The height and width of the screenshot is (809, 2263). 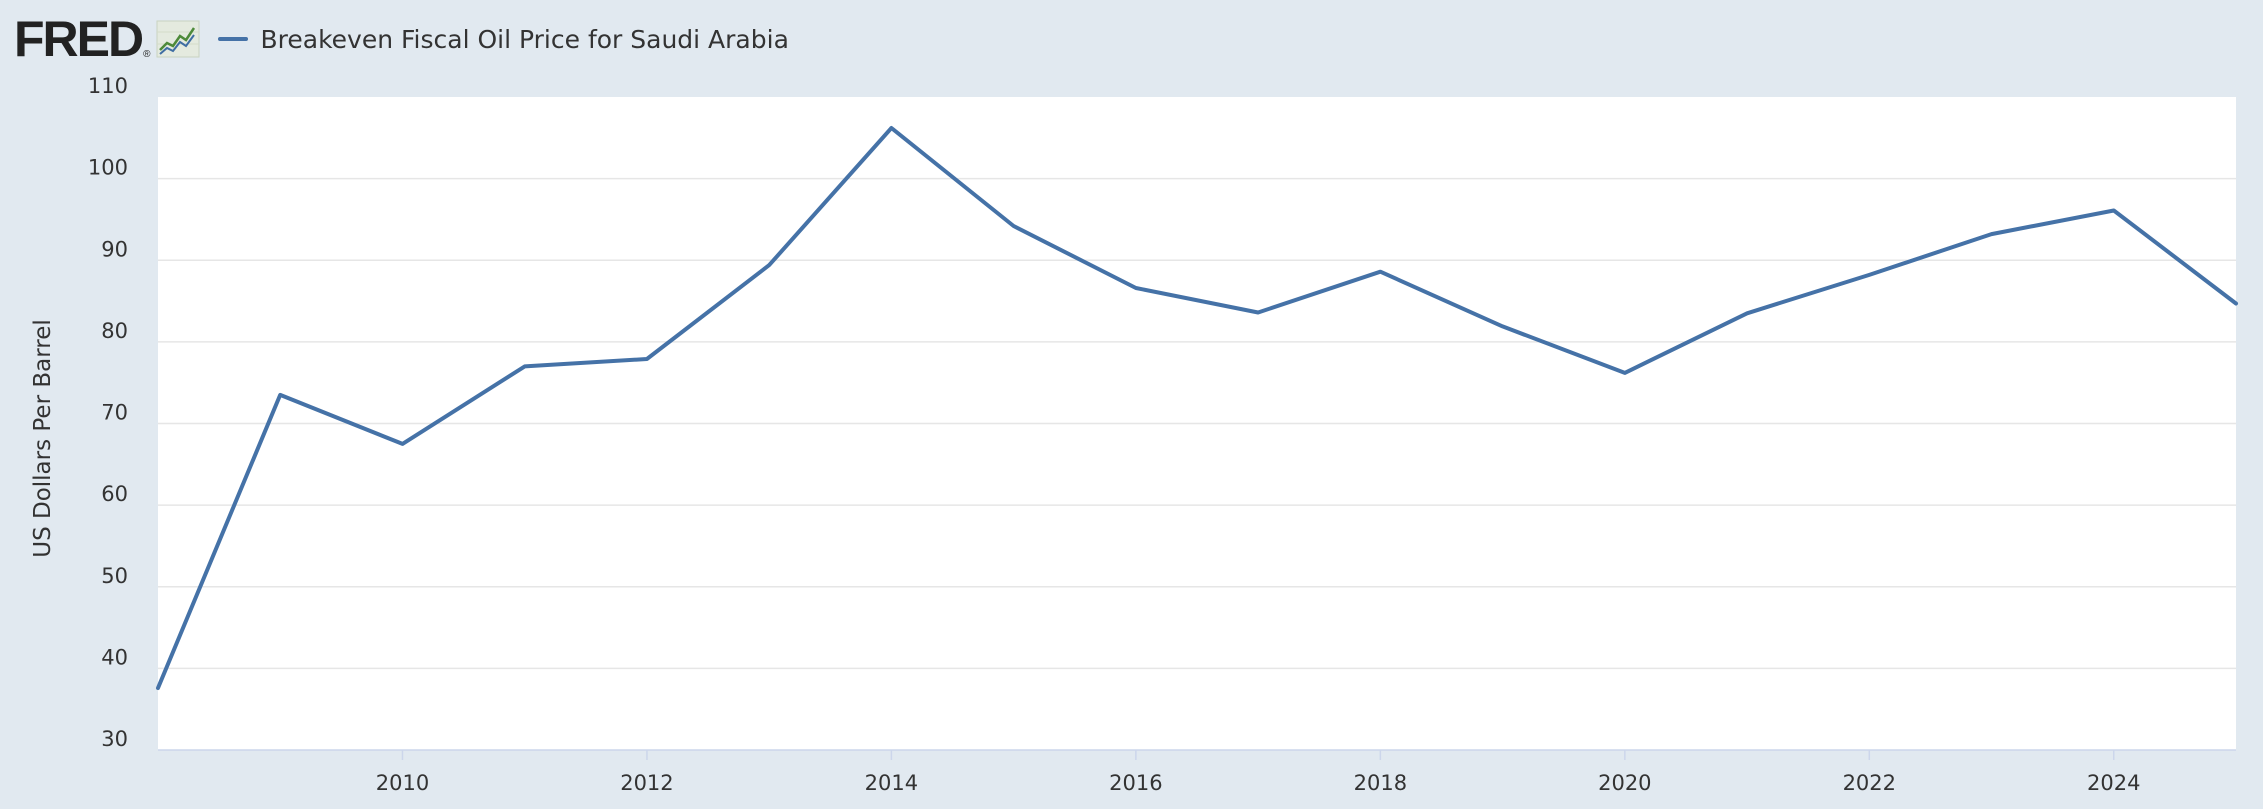 What do you see at coordinates (108, 168) in the screenshot?
I see `y-tick-label: 100` at bounding box center [108, 168].